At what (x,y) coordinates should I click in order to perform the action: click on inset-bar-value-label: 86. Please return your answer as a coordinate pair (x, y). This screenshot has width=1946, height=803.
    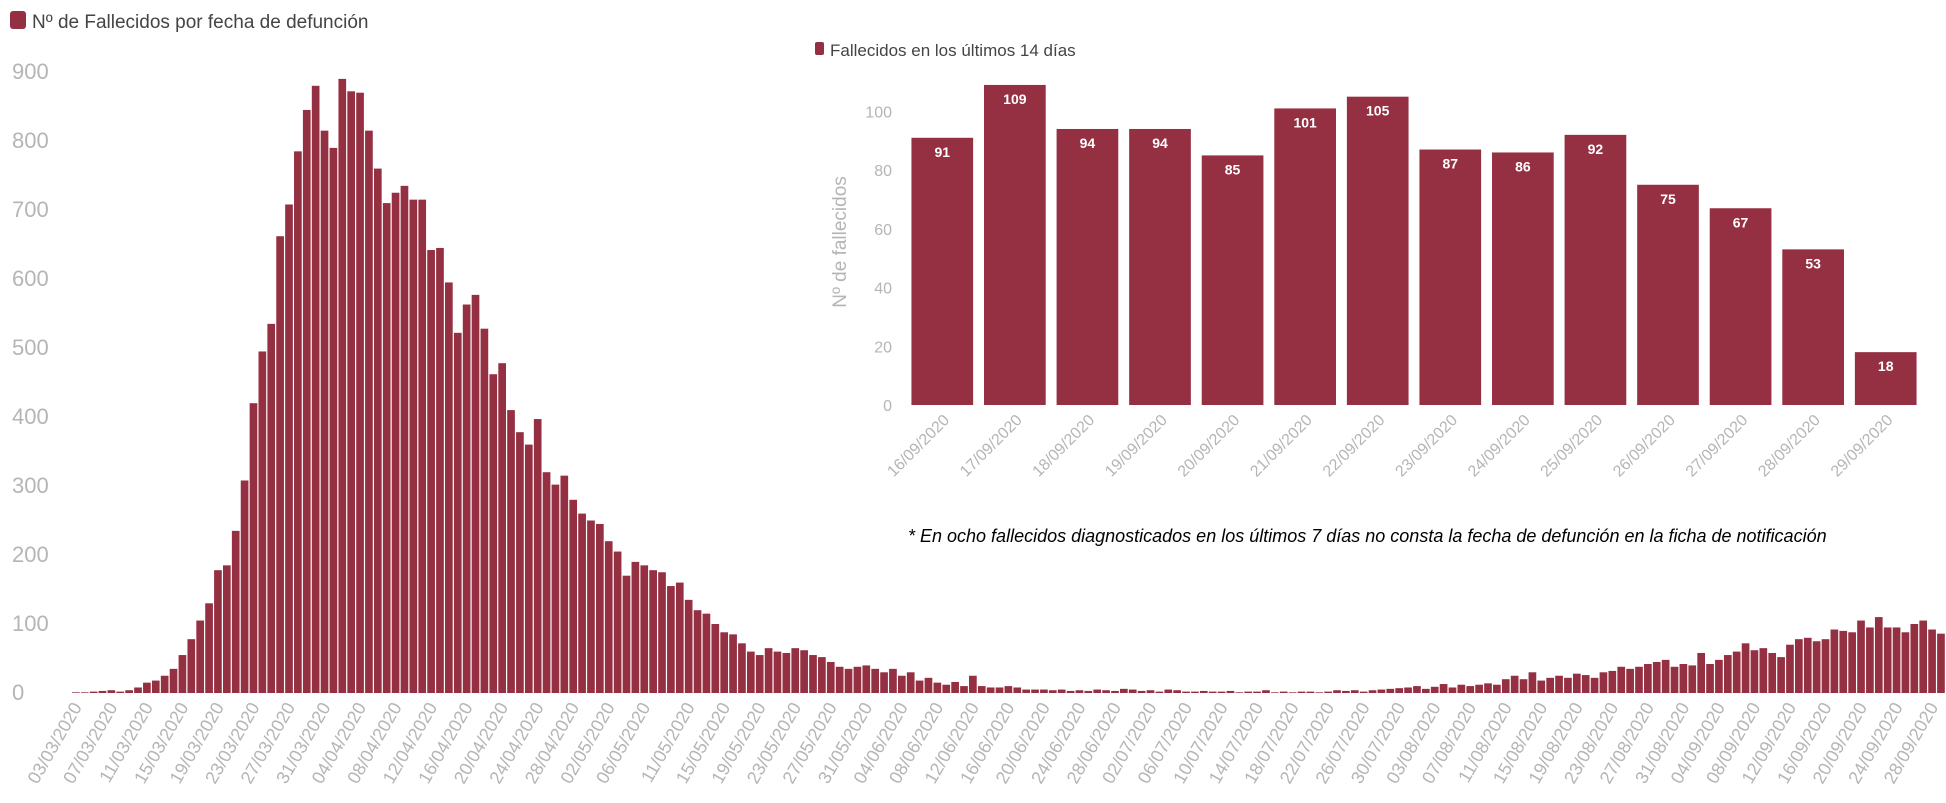
    Looking at the image, I should click on (1523, 166).